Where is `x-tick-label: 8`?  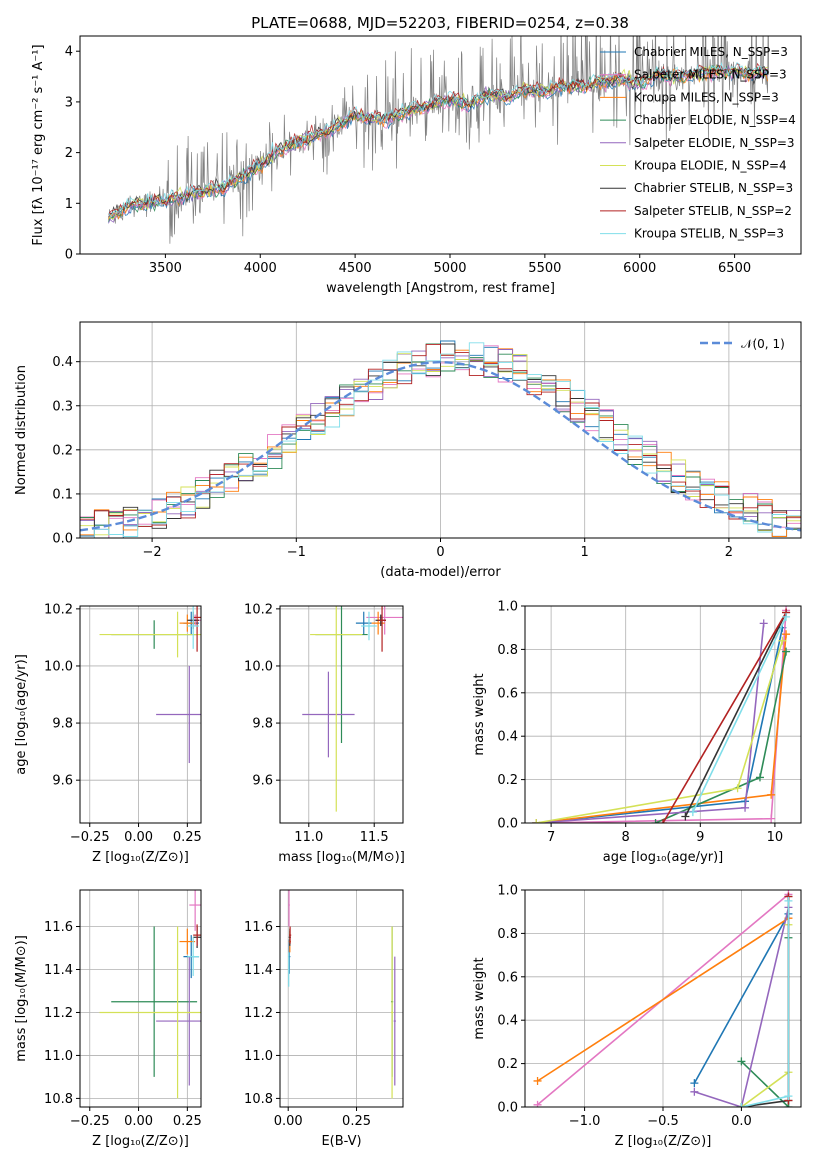 x-tick-label: 8 is located at coordinates (626, 837).